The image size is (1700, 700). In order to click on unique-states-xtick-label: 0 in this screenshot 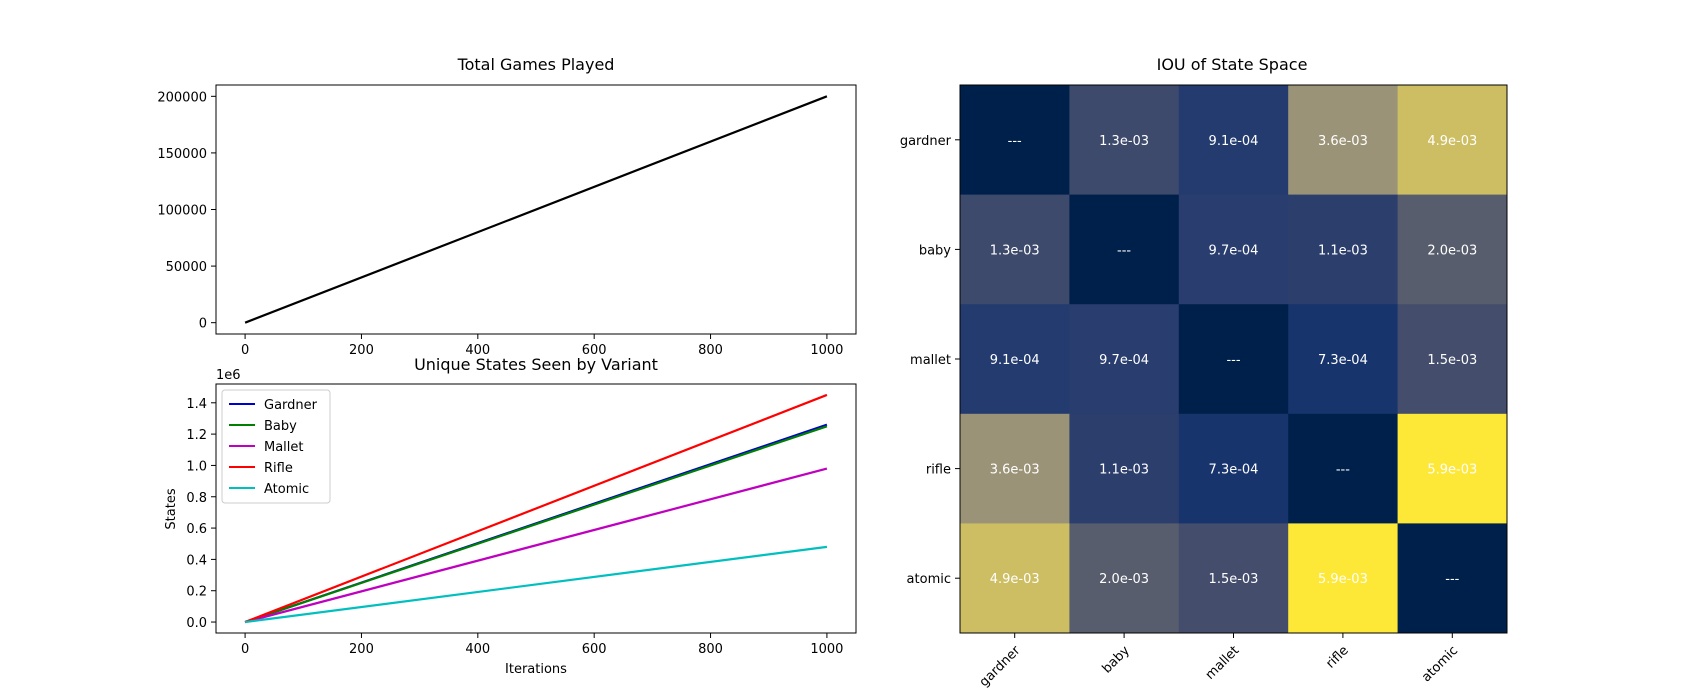, I will do `click(245, 649)`.